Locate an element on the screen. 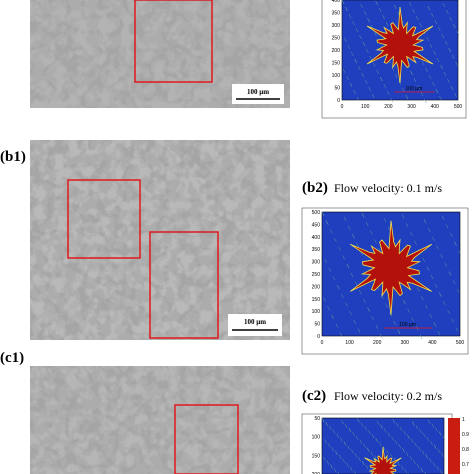 The width and height of the screenshot is (474, 474). colorbar-tick: 0.7 is located at coordinates (465, 465).